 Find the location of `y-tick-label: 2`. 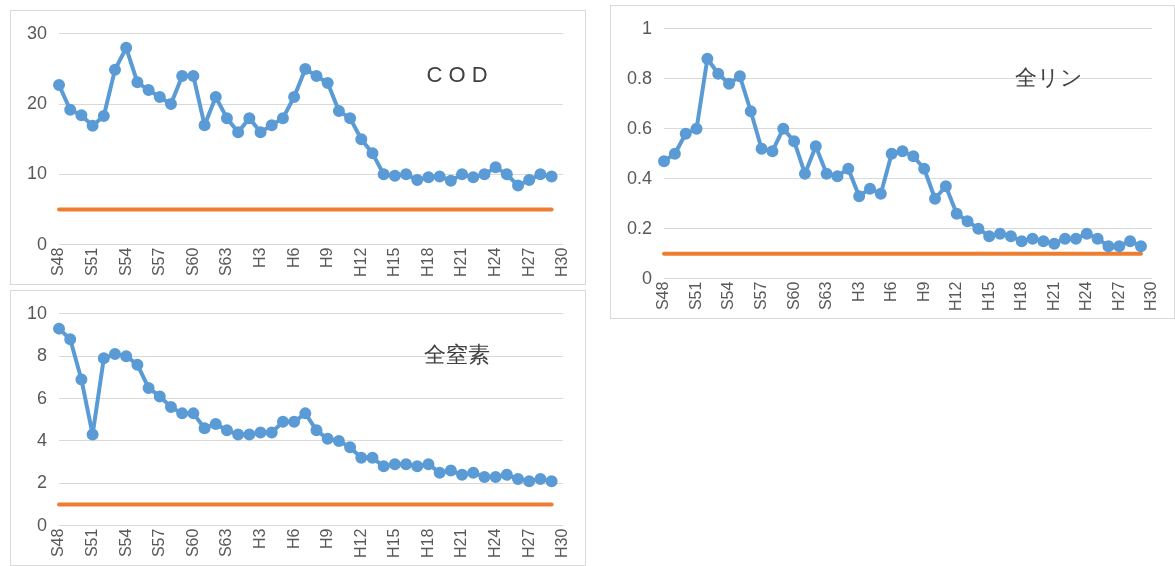

y-tick-label: 2 is located at coordinates (42, 482).